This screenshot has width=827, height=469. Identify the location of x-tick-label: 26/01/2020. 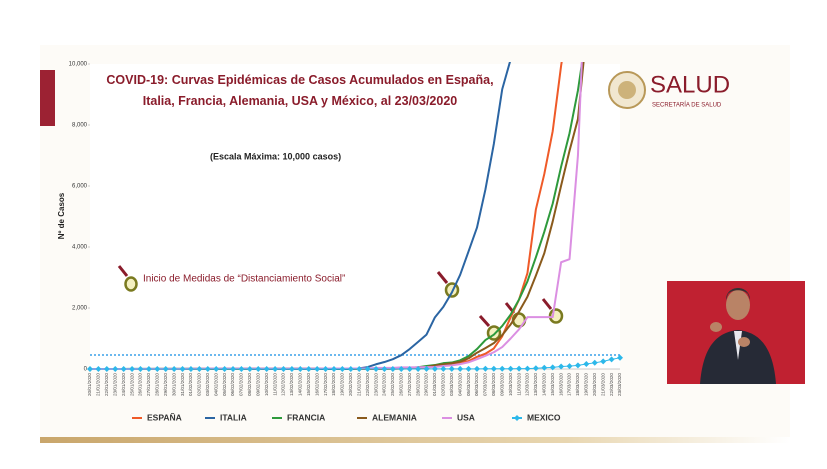
(140, 384).